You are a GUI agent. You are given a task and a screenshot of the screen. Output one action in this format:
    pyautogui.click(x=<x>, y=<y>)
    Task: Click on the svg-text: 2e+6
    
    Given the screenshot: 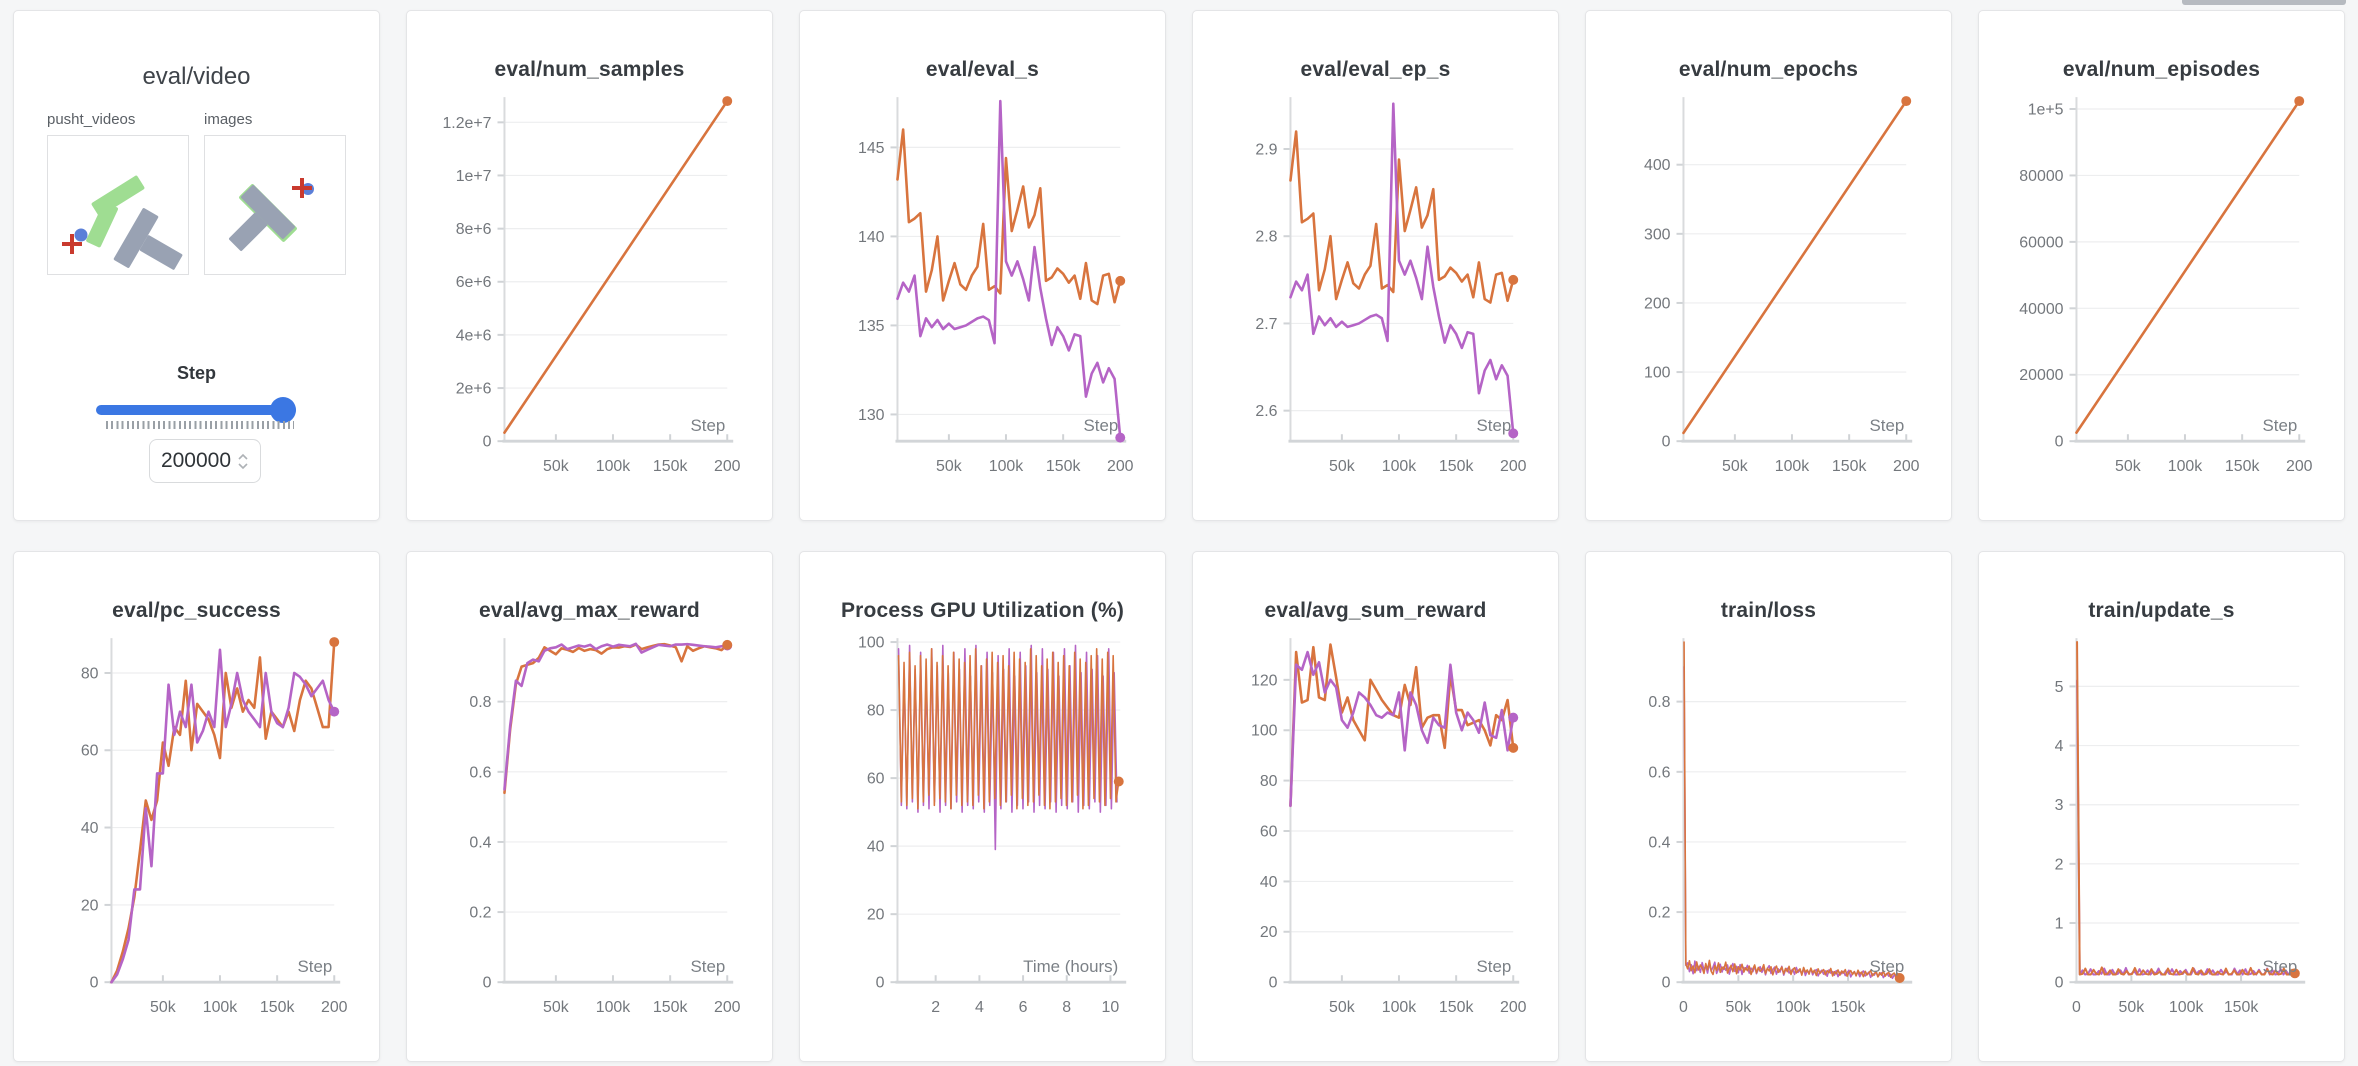 What is the action you would take?
    pyautogui.click(x=474, y=389)
    